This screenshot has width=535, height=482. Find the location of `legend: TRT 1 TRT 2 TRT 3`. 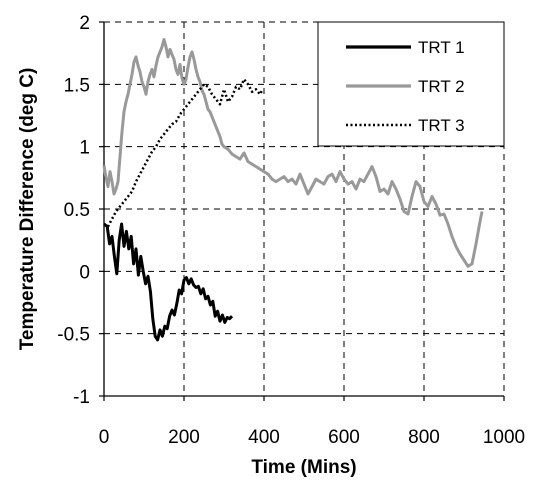

legend: TRT 1 TRT 2 TRT 3 is located at coordinates (411, 84).